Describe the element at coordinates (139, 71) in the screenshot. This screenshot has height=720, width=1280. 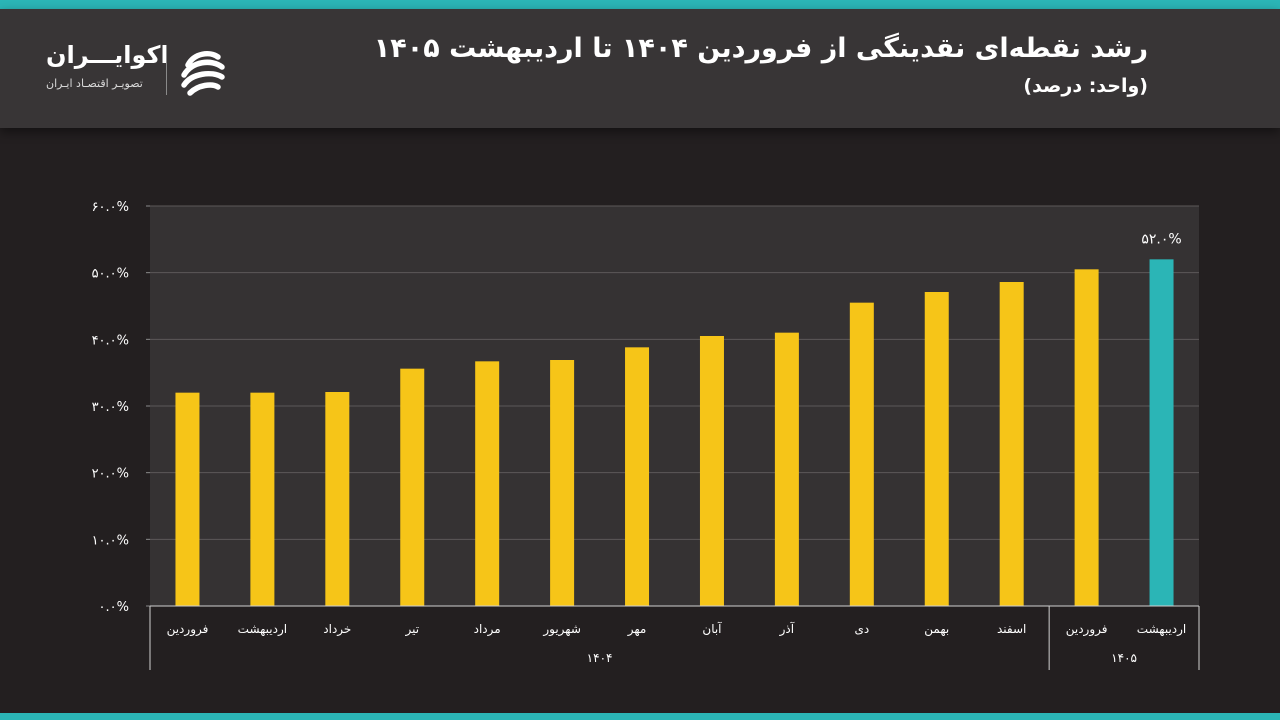
I see `brand-logo: اکوایـــران تصویـر اقتصـاد ایـران` at that location.